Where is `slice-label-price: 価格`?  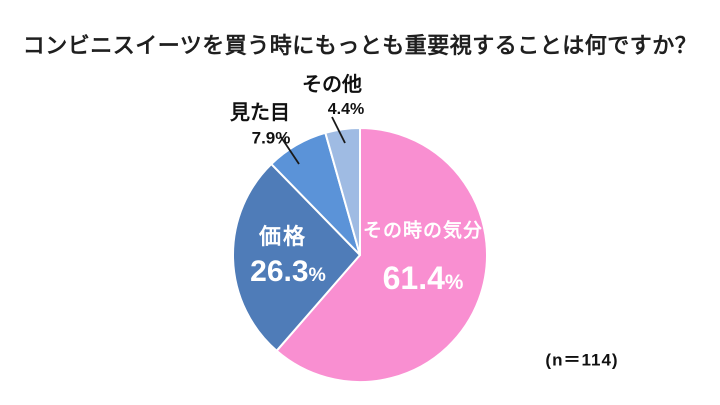 slice-label-price: 価格 is located at coordinates (283, 236).